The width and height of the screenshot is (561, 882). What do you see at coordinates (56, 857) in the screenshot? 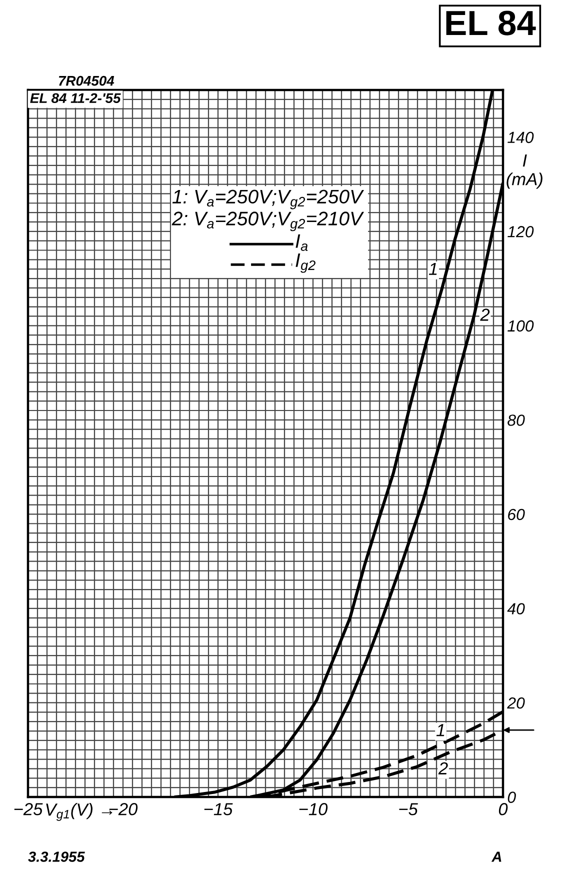
I see `text: 3.3.1955` at bounding box center [56, 857].